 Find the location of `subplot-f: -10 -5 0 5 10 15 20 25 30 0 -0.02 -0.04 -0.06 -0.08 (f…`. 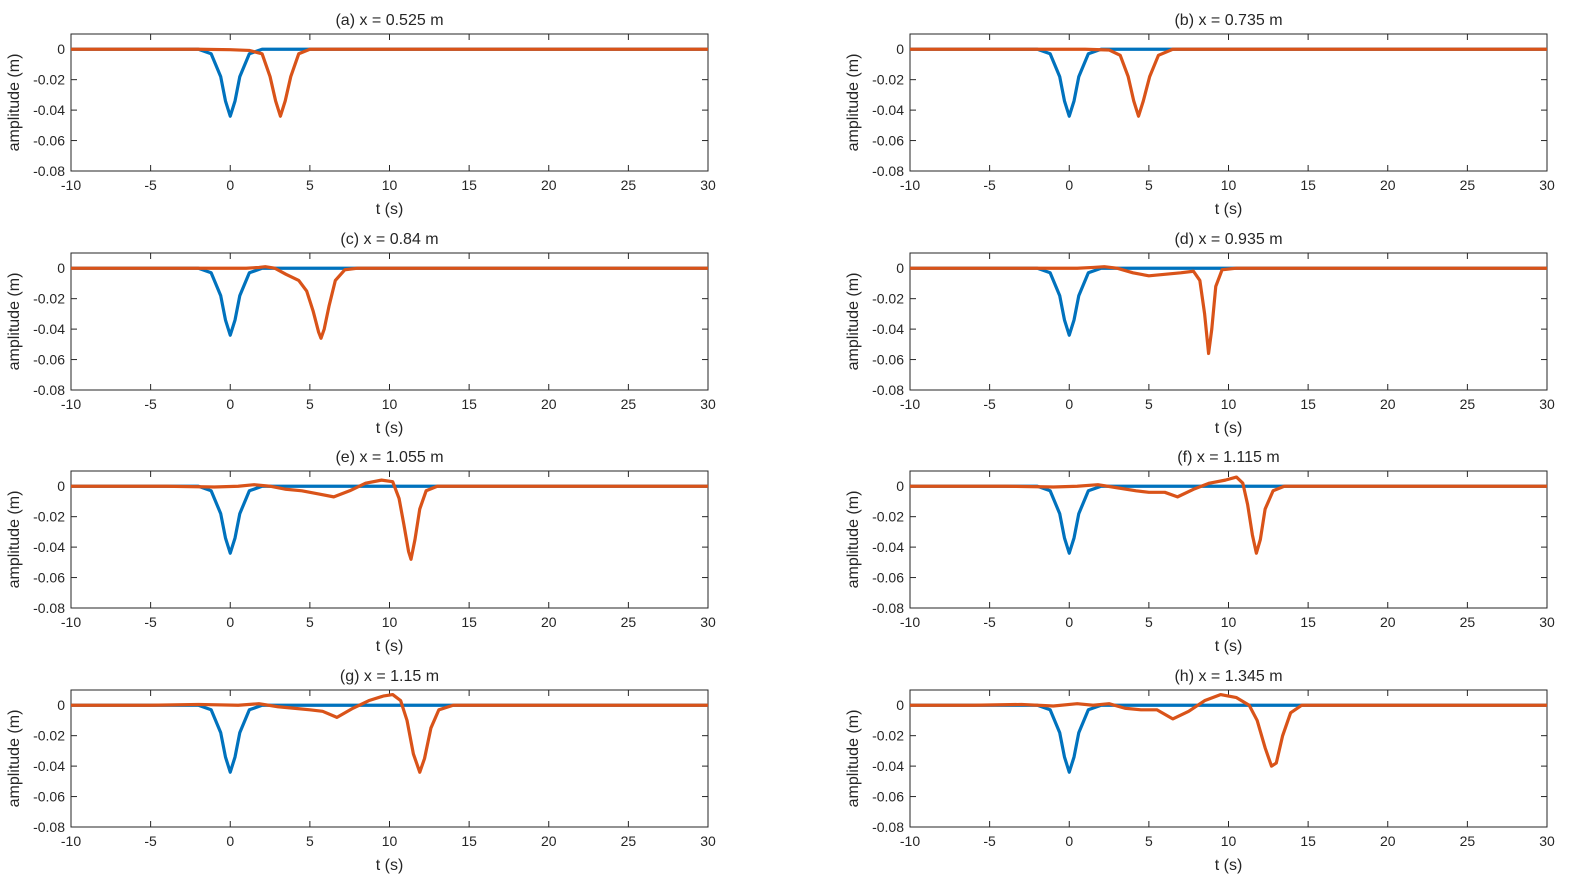

subplot-f: -10 -5 0 5 10 15 20 25 30 0 -0.02 -0.04 -0.06 -0.08 (f… is located at coordinates (1200, 552).